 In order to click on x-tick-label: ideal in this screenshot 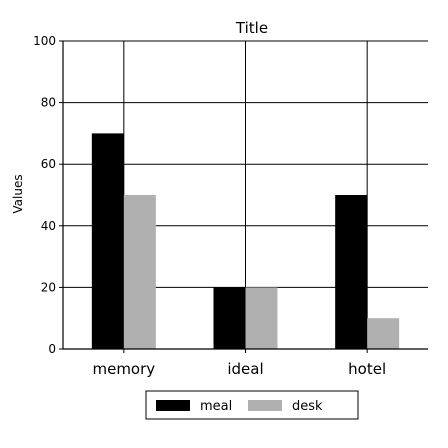, I will do `click(245, 369)`.